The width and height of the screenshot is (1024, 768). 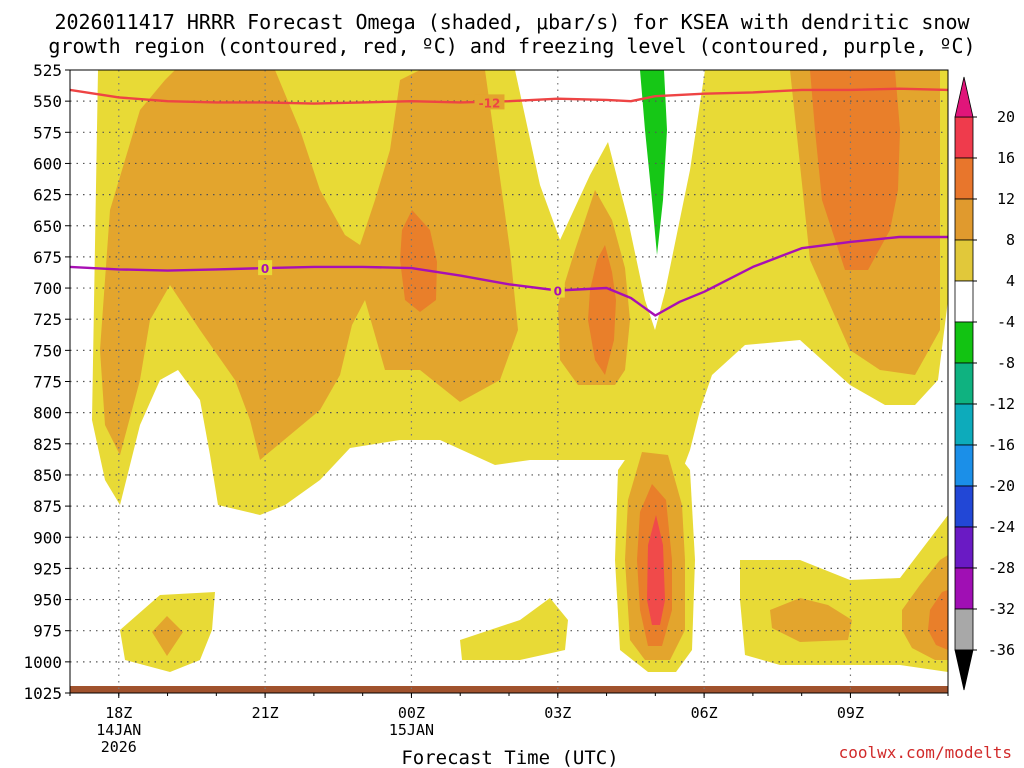 What do you see at coordinates (509, 96) in the screenshot?
I see `contour-line` at bounding box center [509, 96].